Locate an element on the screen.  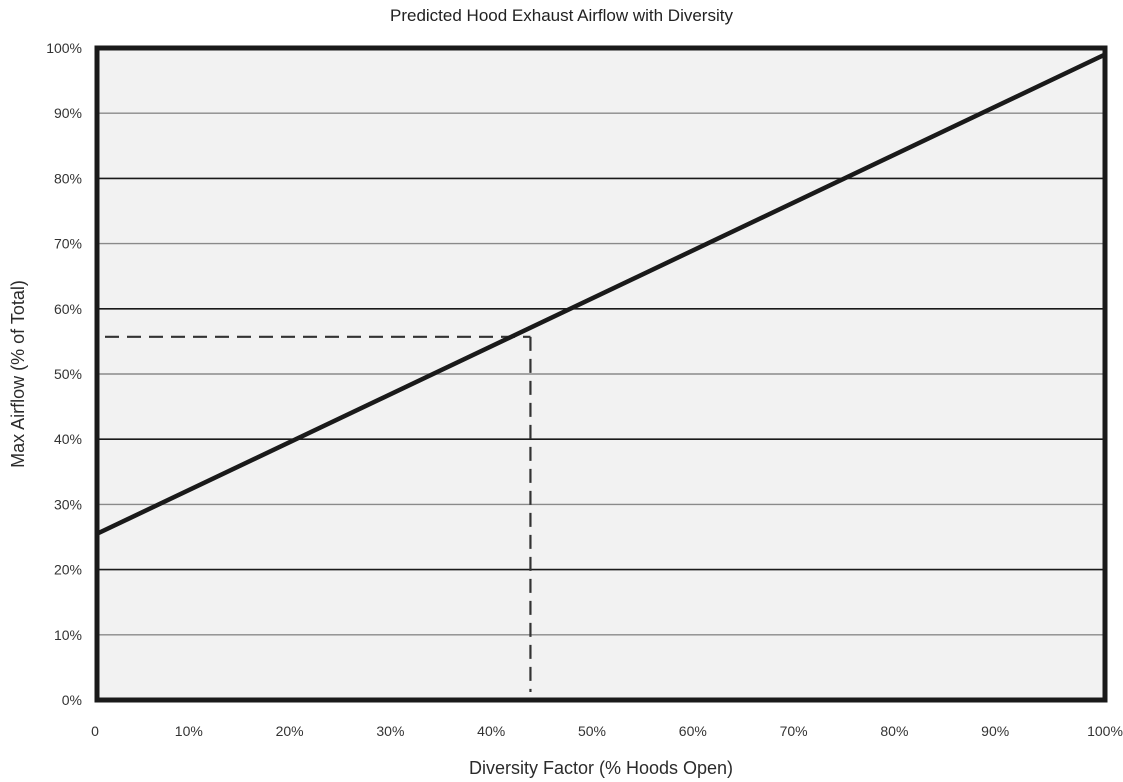
x-tick-label: 90% is located at coordinates (995, 731).